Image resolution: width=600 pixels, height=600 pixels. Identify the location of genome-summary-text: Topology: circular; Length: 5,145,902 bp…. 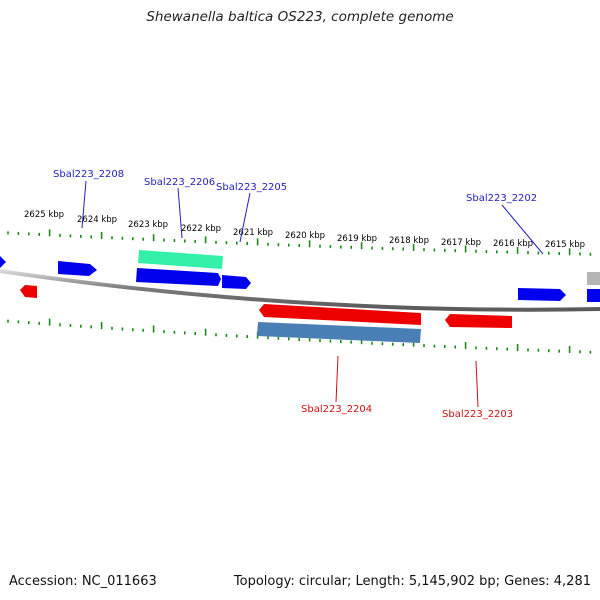
(412, 581).